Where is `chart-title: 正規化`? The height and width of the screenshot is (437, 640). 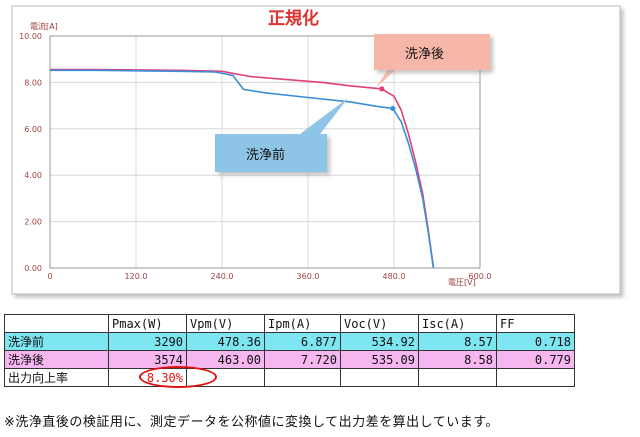 chart-title: 正規化 is located at coordinates (293, 18).